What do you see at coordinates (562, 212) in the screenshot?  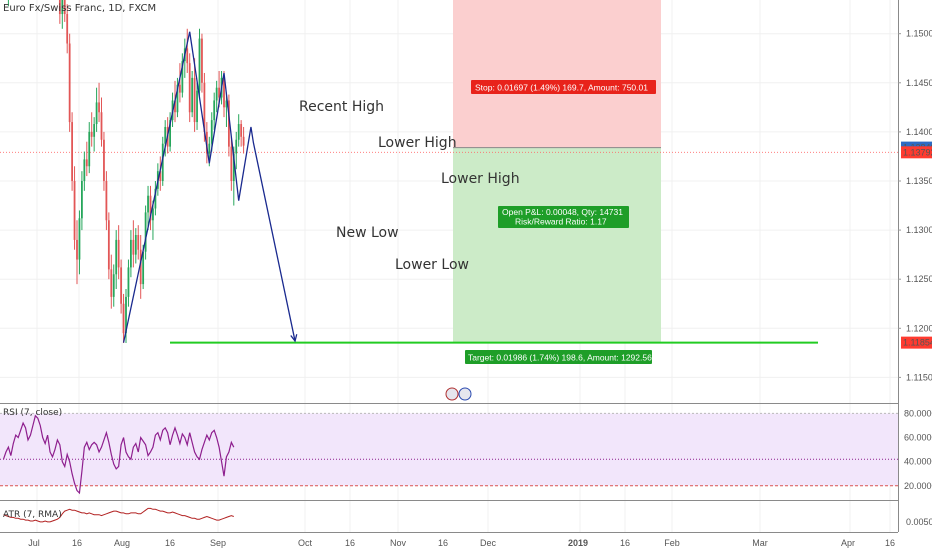 I see `open-pnl-label: Open P&L: 0.00048, Qty: 14731` at bounding box center [562, 212].